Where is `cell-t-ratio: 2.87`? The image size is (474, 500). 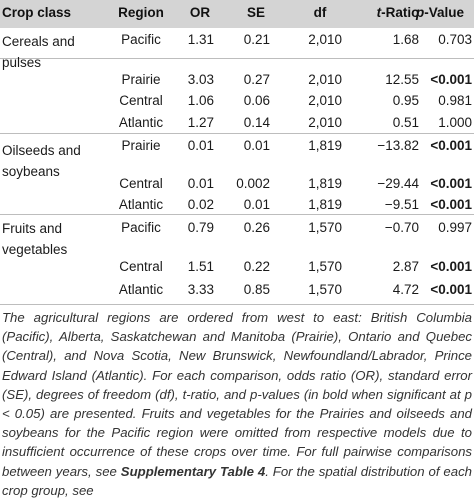
cell-t-ratio: 2.87 is located at coordinates (405, 266).